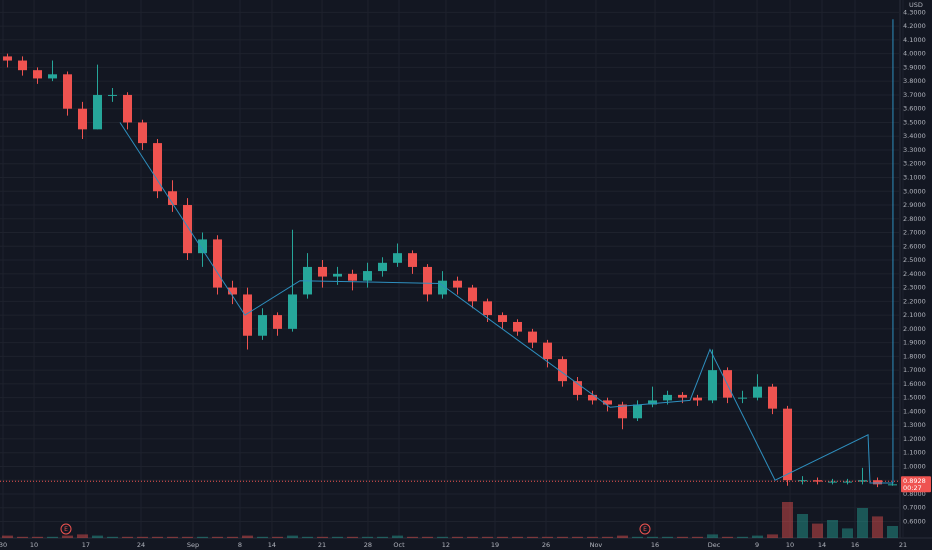  What do you see at coordinates (914, 411) in the screenshot?
I see `y-tick-label: 1.4000` at bounding box center [914, 411].